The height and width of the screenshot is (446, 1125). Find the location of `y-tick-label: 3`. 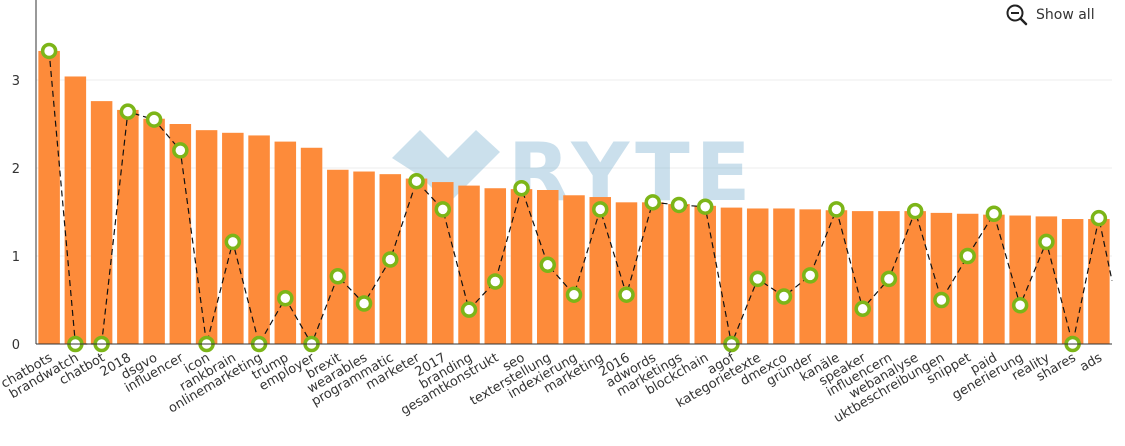

y-tick-label: 3 is located at coordinates (16, 81).